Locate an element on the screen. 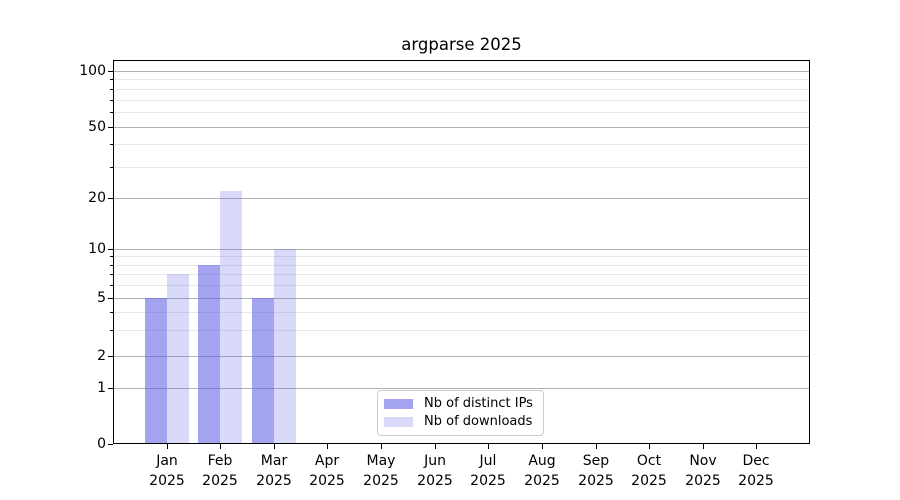  y-tick-label: 50 is located at coordinates (97, 127).